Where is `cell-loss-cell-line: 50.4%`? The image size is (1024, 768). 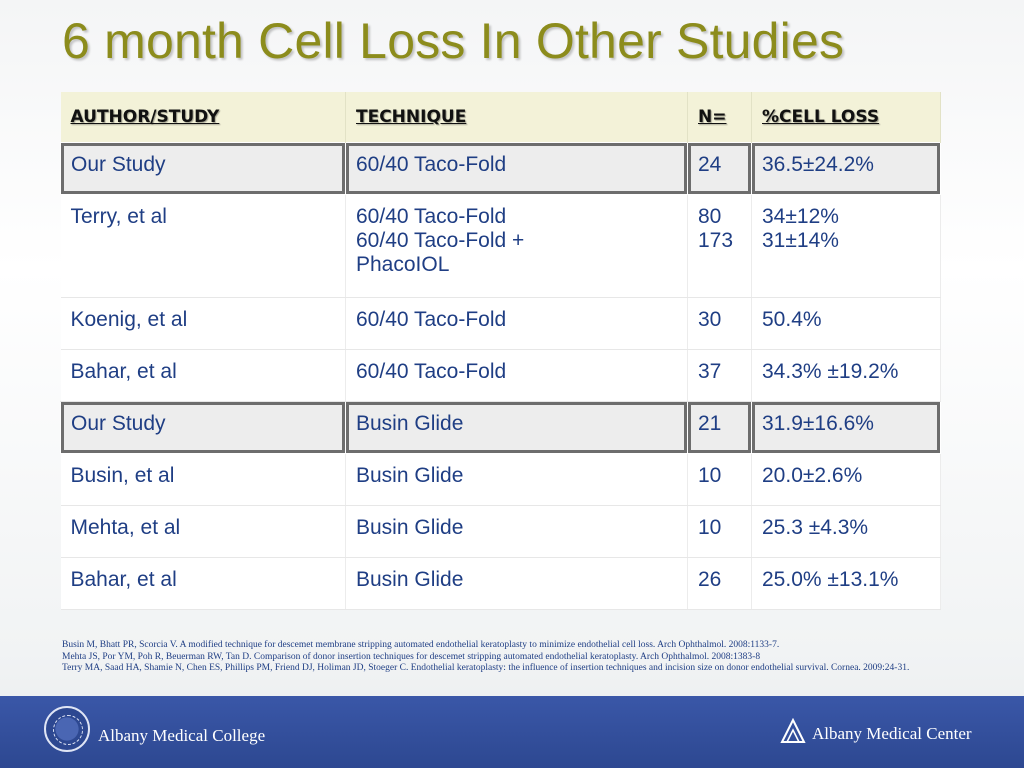 cell-loss-cell-line: 50.4% is located at coordinates (792, 319).